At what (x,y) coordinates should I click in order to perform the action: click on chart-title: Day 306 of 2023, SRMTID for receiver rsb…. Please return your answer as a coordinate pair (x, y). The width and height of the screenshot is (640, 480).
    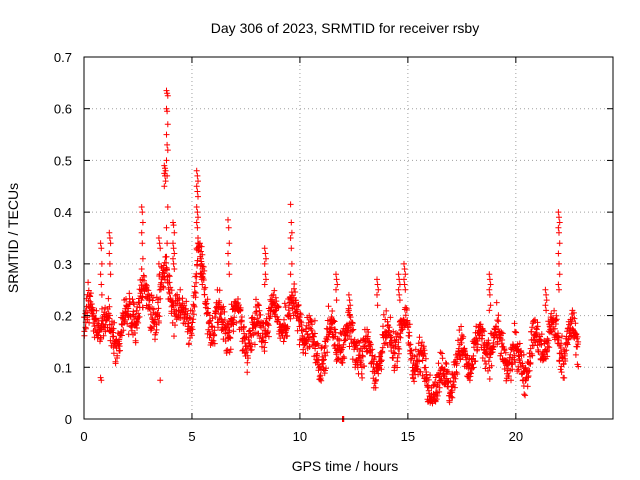
    Looking at the image, I should click on (345, 28).